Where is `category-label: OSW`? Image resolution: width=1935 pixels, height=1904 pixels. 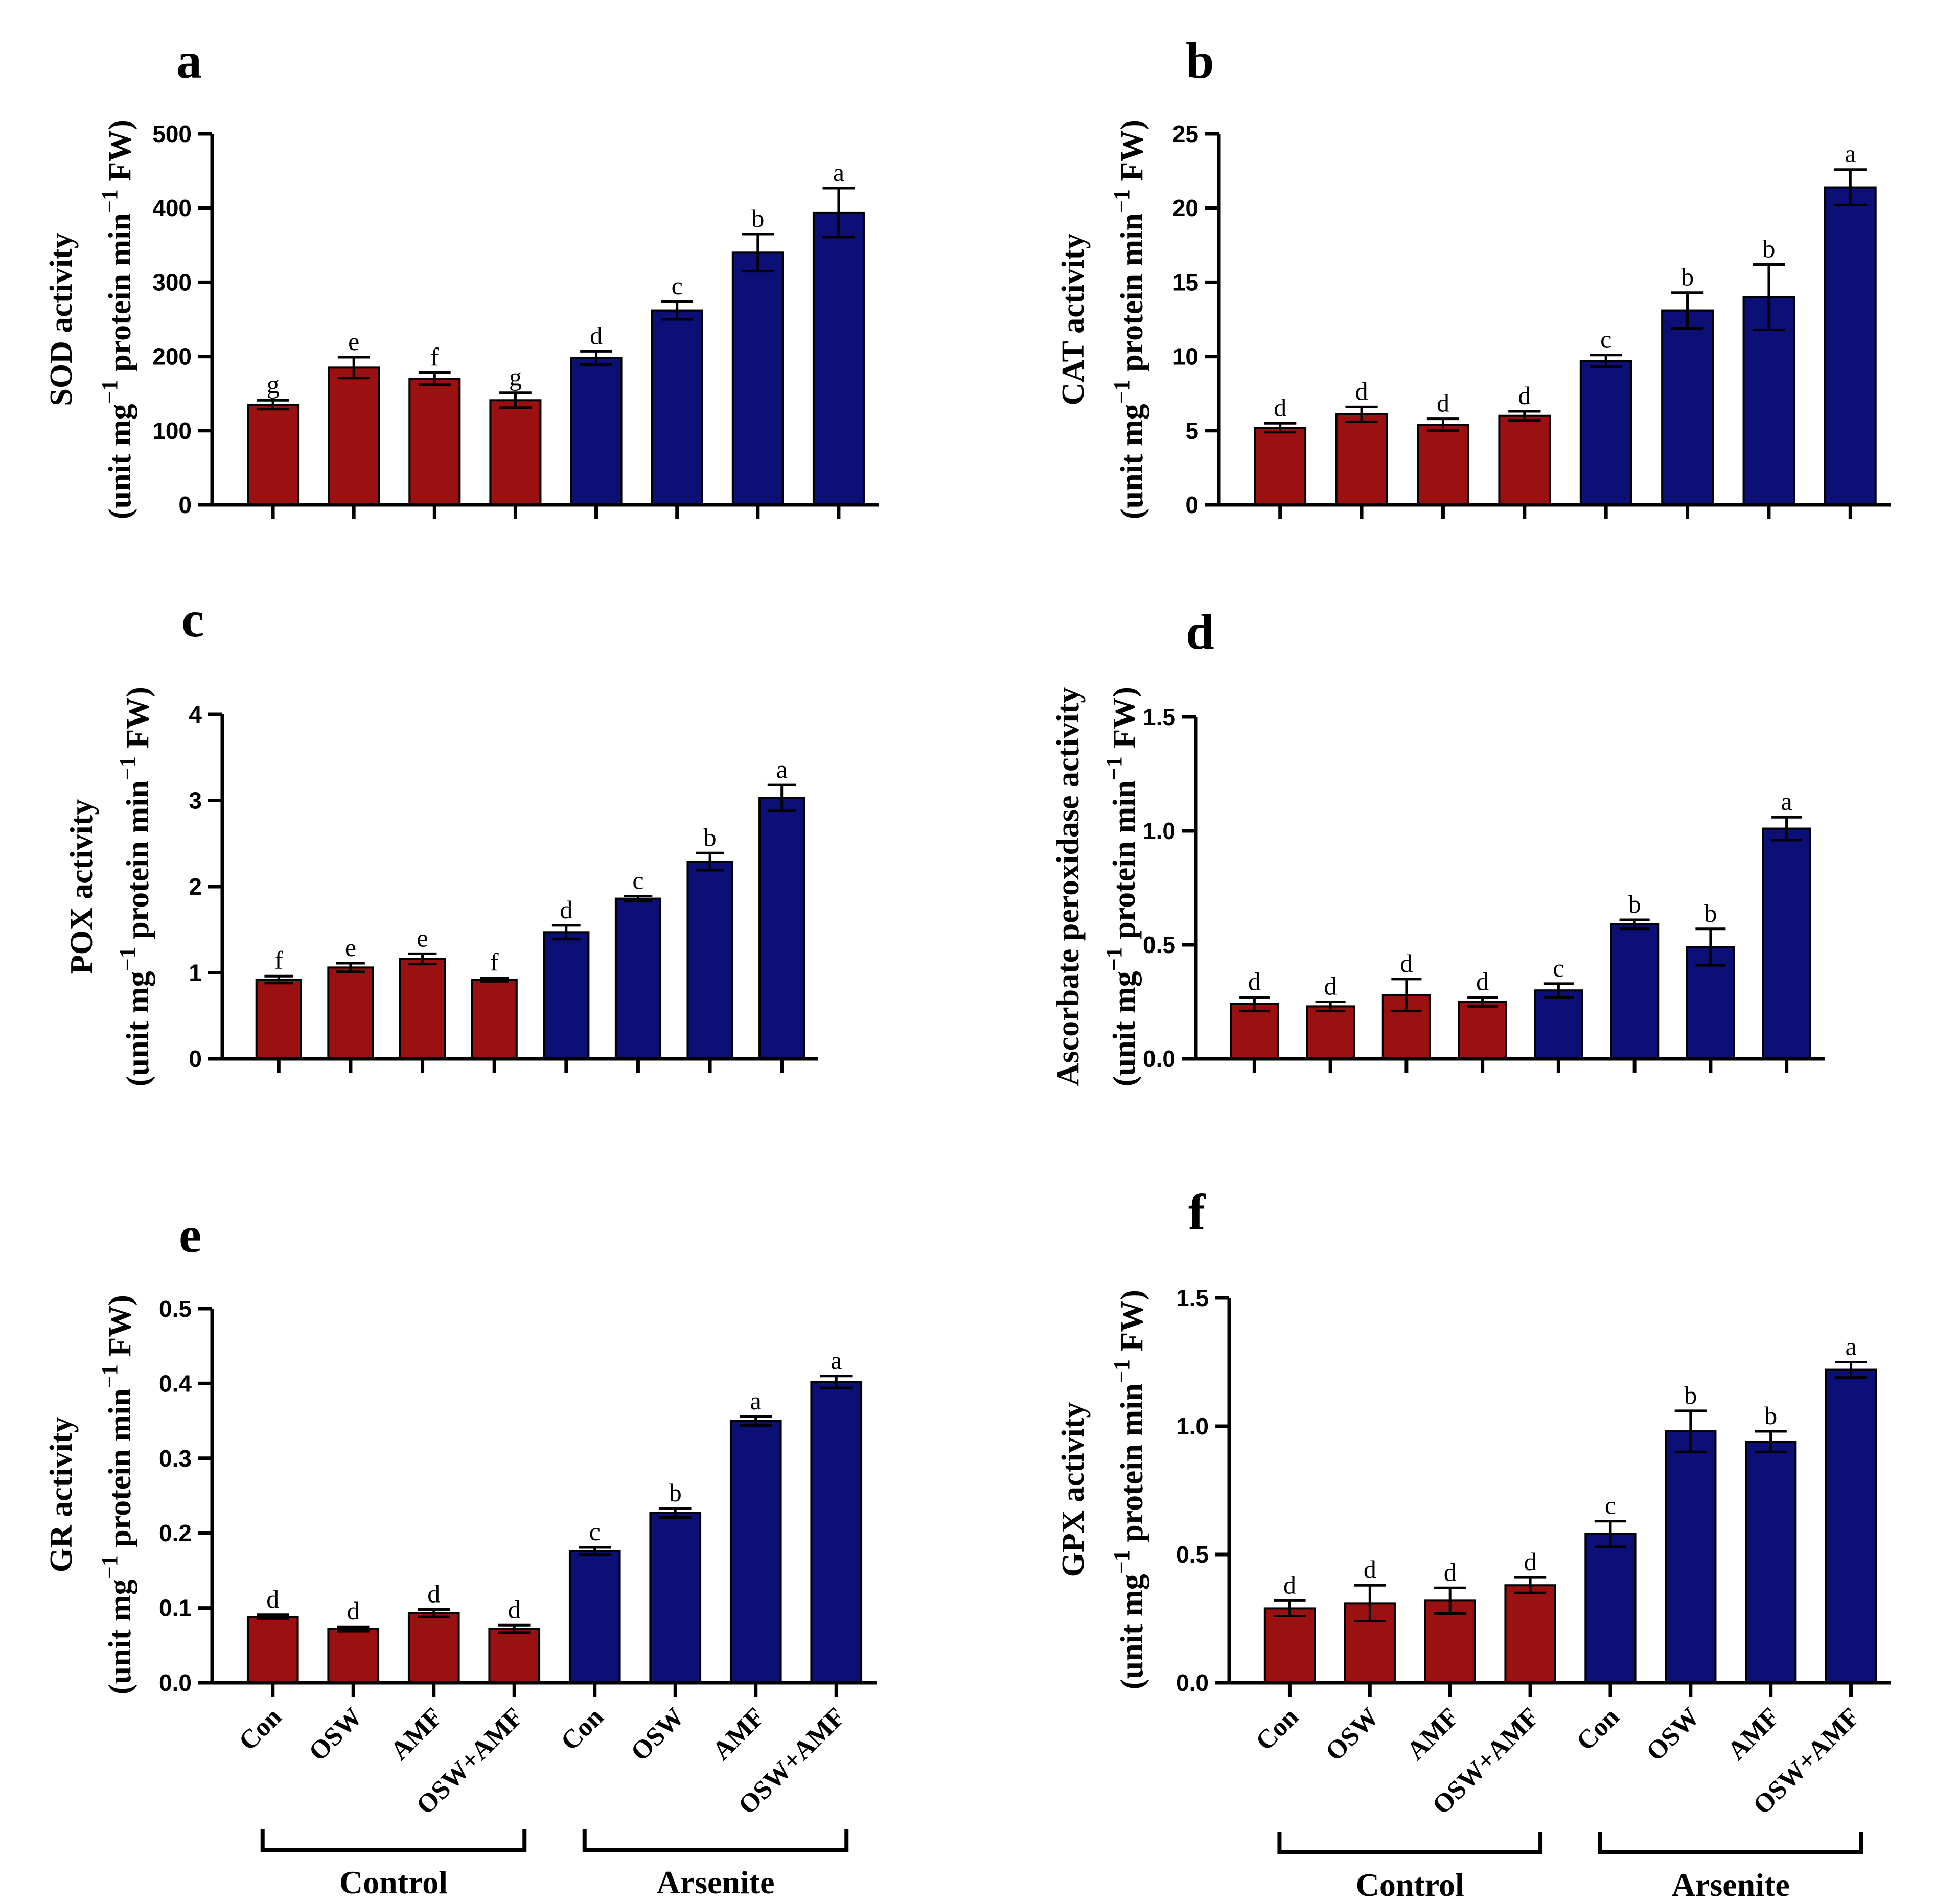 category-label: OSW is located at coordinates (1673, 1735).